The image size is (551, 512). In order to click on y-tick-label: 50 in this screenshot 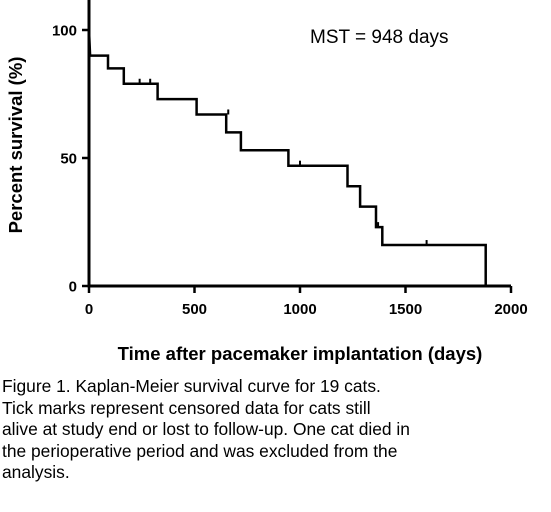, I will do `click(68, 159)`.